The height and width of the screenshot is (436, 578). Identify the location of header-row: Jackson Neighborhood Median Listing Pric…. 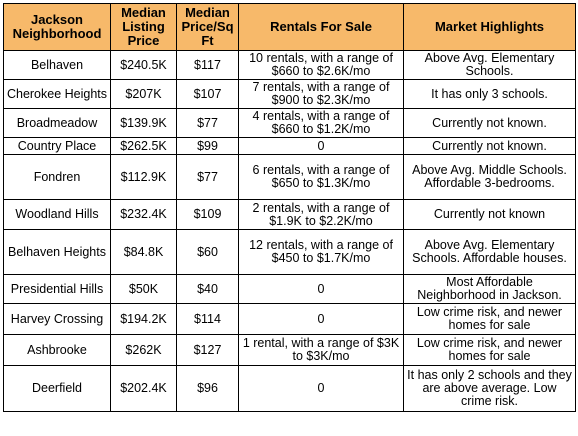
(289, 27).